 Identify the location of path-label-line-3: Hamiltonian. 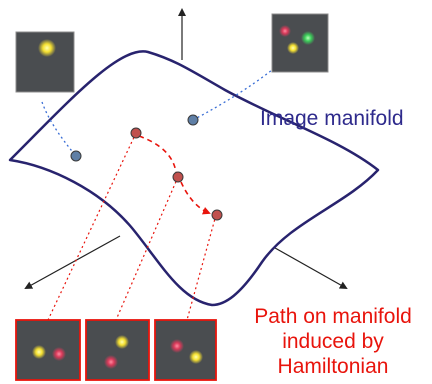
(333, 366).